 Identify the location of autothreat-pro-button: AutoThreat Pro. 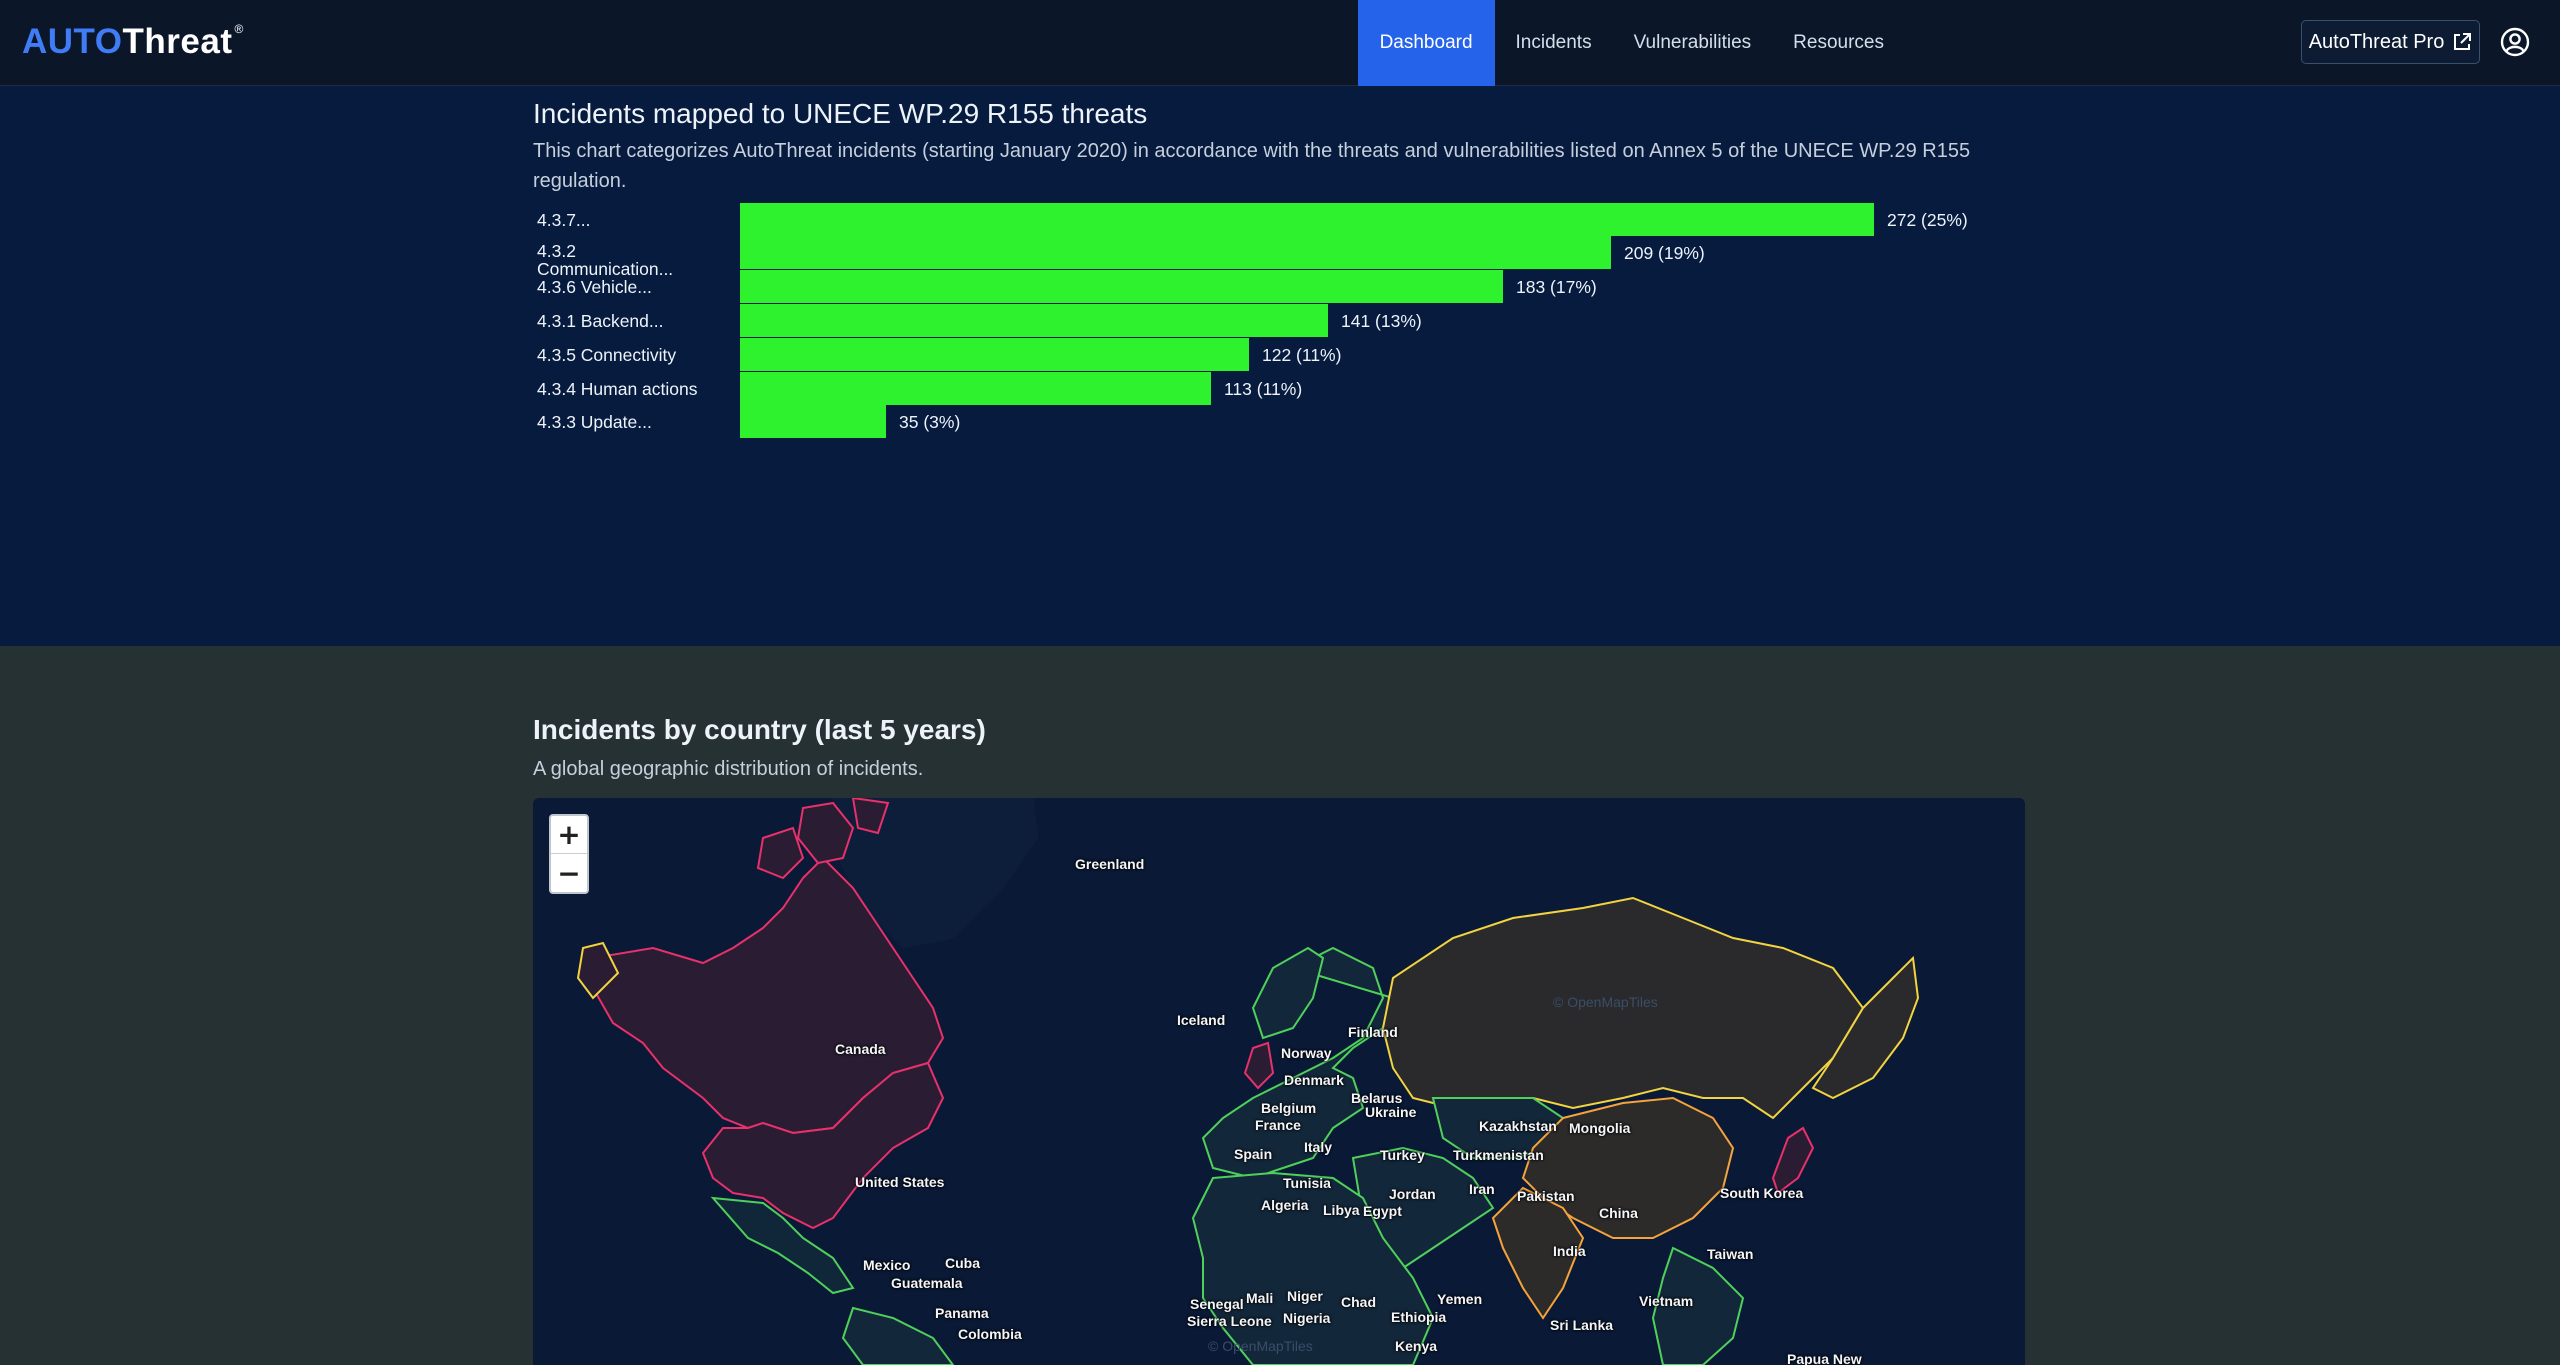
(2390, 42).